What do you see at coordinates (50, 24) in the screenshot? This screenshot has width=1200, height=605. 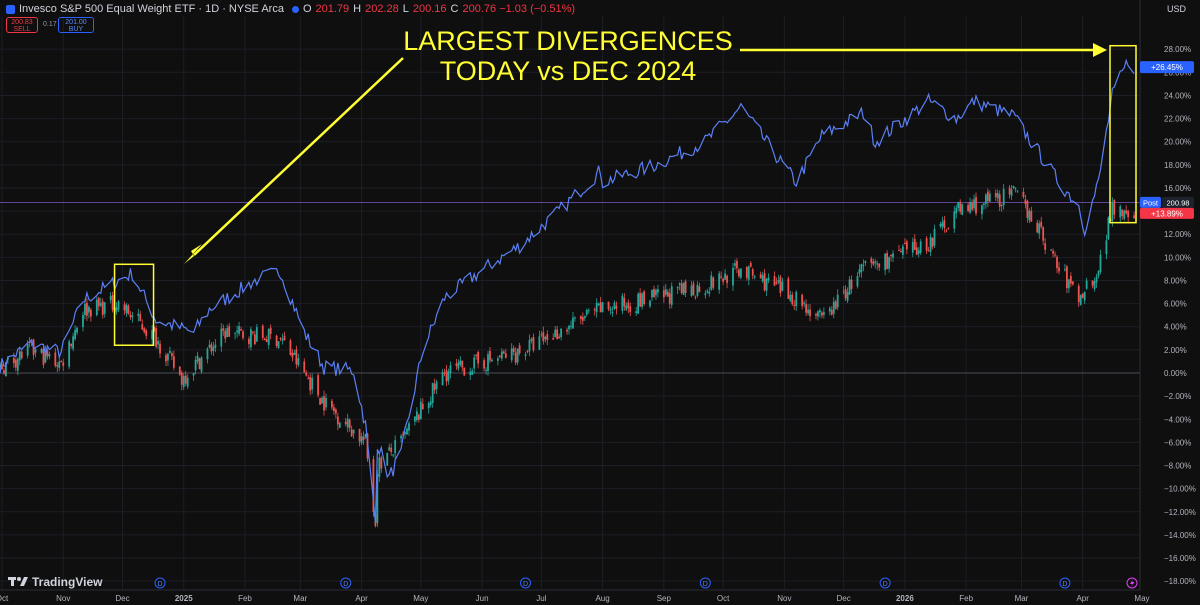 I see `spread-value: 0.17` at bounding box center [50, 24].